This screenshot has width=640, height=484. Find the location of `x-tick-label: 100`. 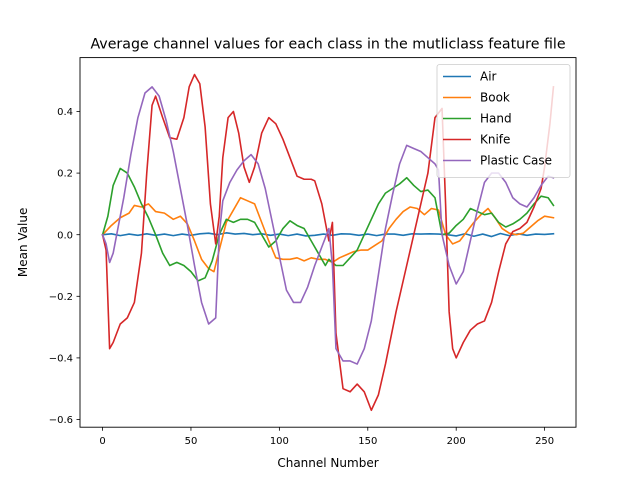

x-tick-label: 100 is located at coordinates (279, 441).